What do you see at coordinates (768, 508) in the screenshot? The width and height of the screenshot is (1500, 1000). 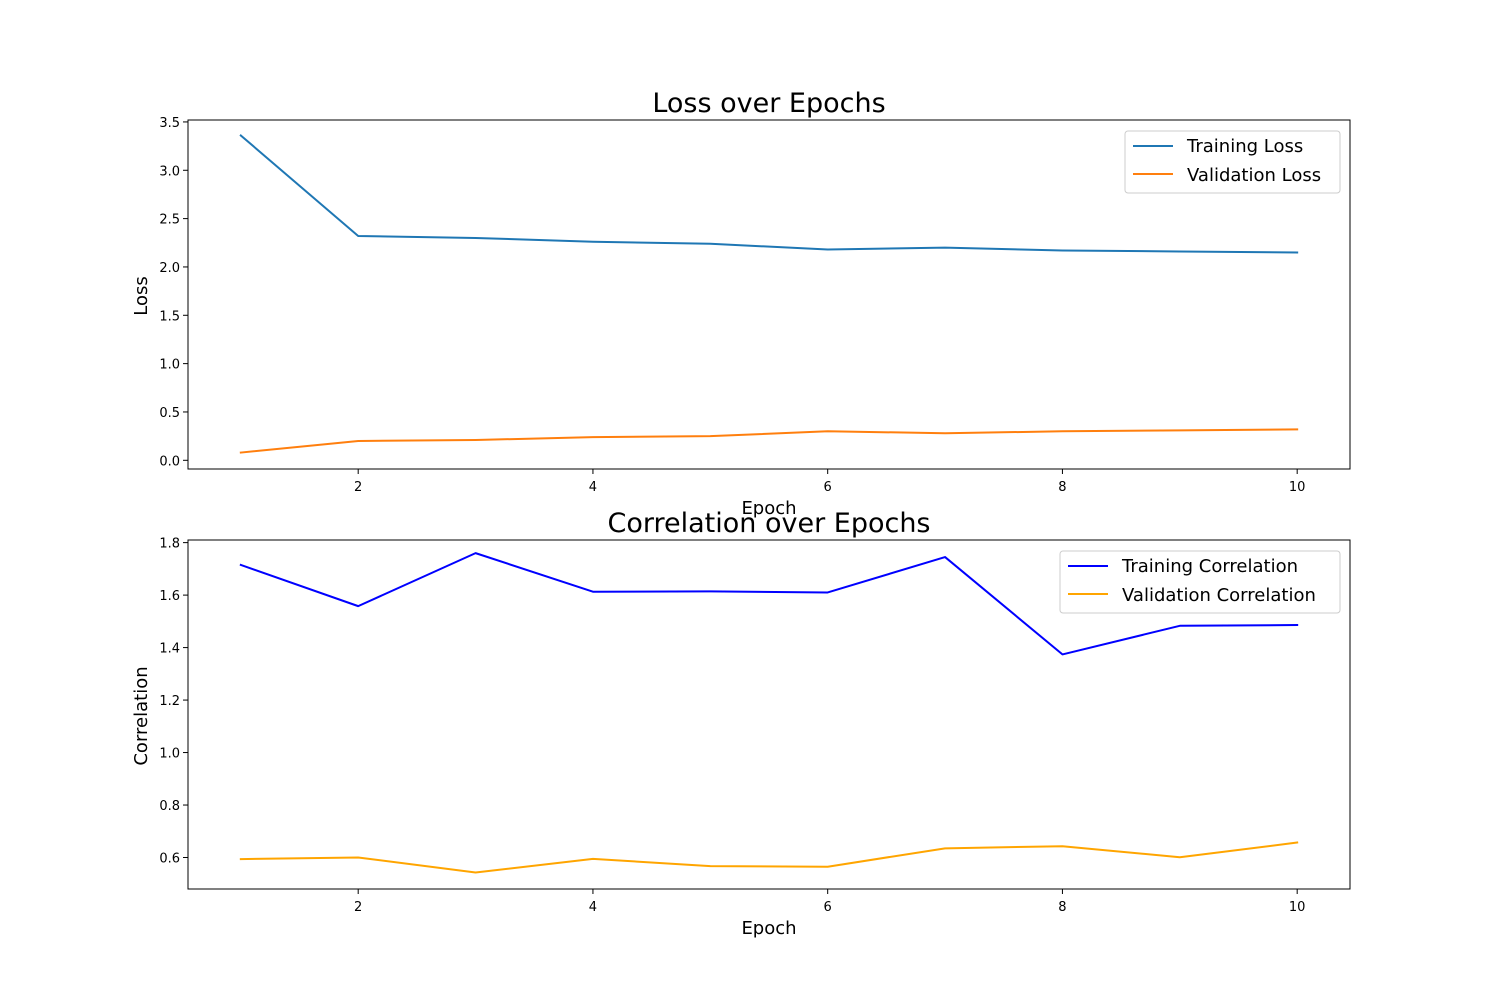 I see `loss-x-axis-label: Epoch` at bounding box center [768, 508].